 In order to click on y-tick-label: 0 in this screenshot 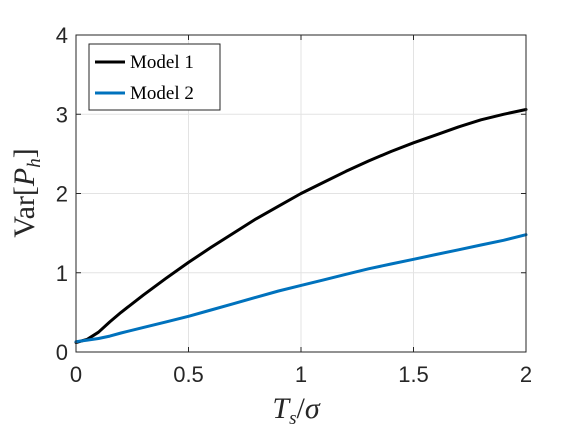, I will do `click(62, 352)`.